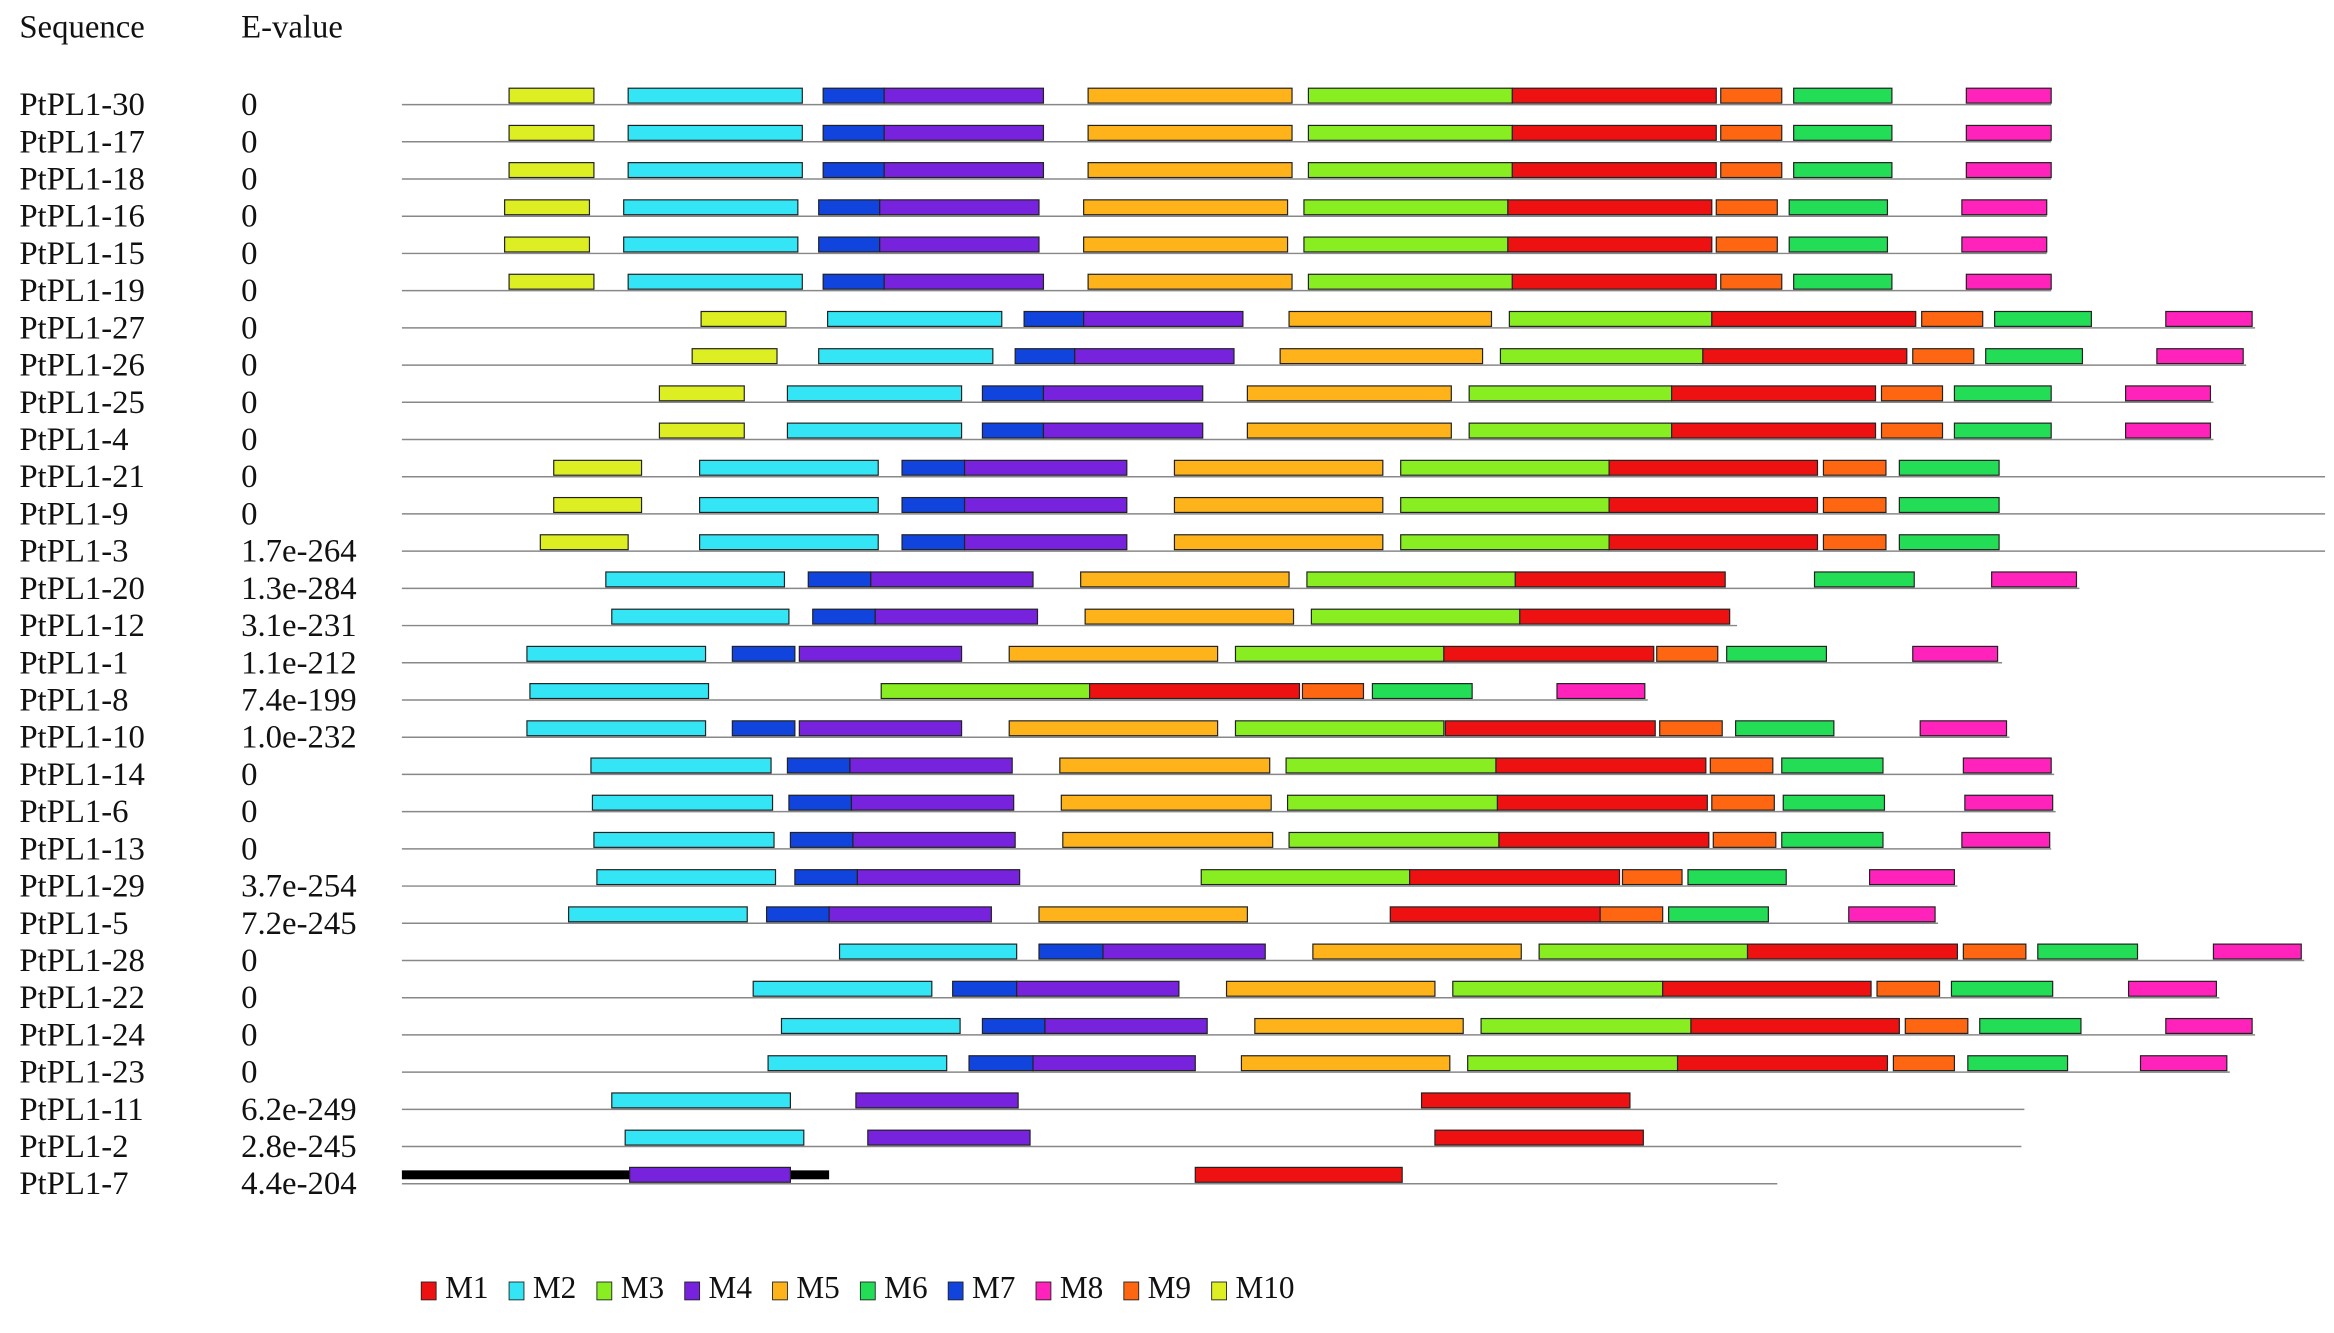 The image size is (2334, 1333). What do you see at coordinates (298, 1147) in the screenshot?
I see `evalue: 2.8e-245` at bounding box center [298, 1147].